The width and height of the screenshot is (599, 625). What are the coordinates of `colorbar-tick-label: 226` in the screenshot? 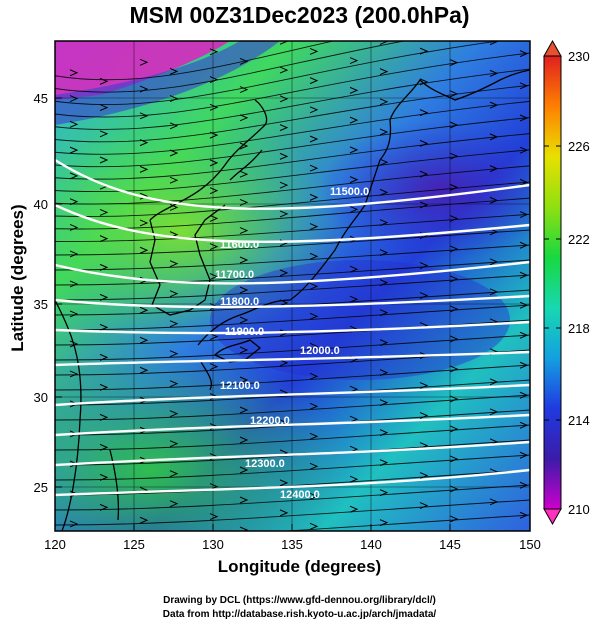 It's located at (579, 146).